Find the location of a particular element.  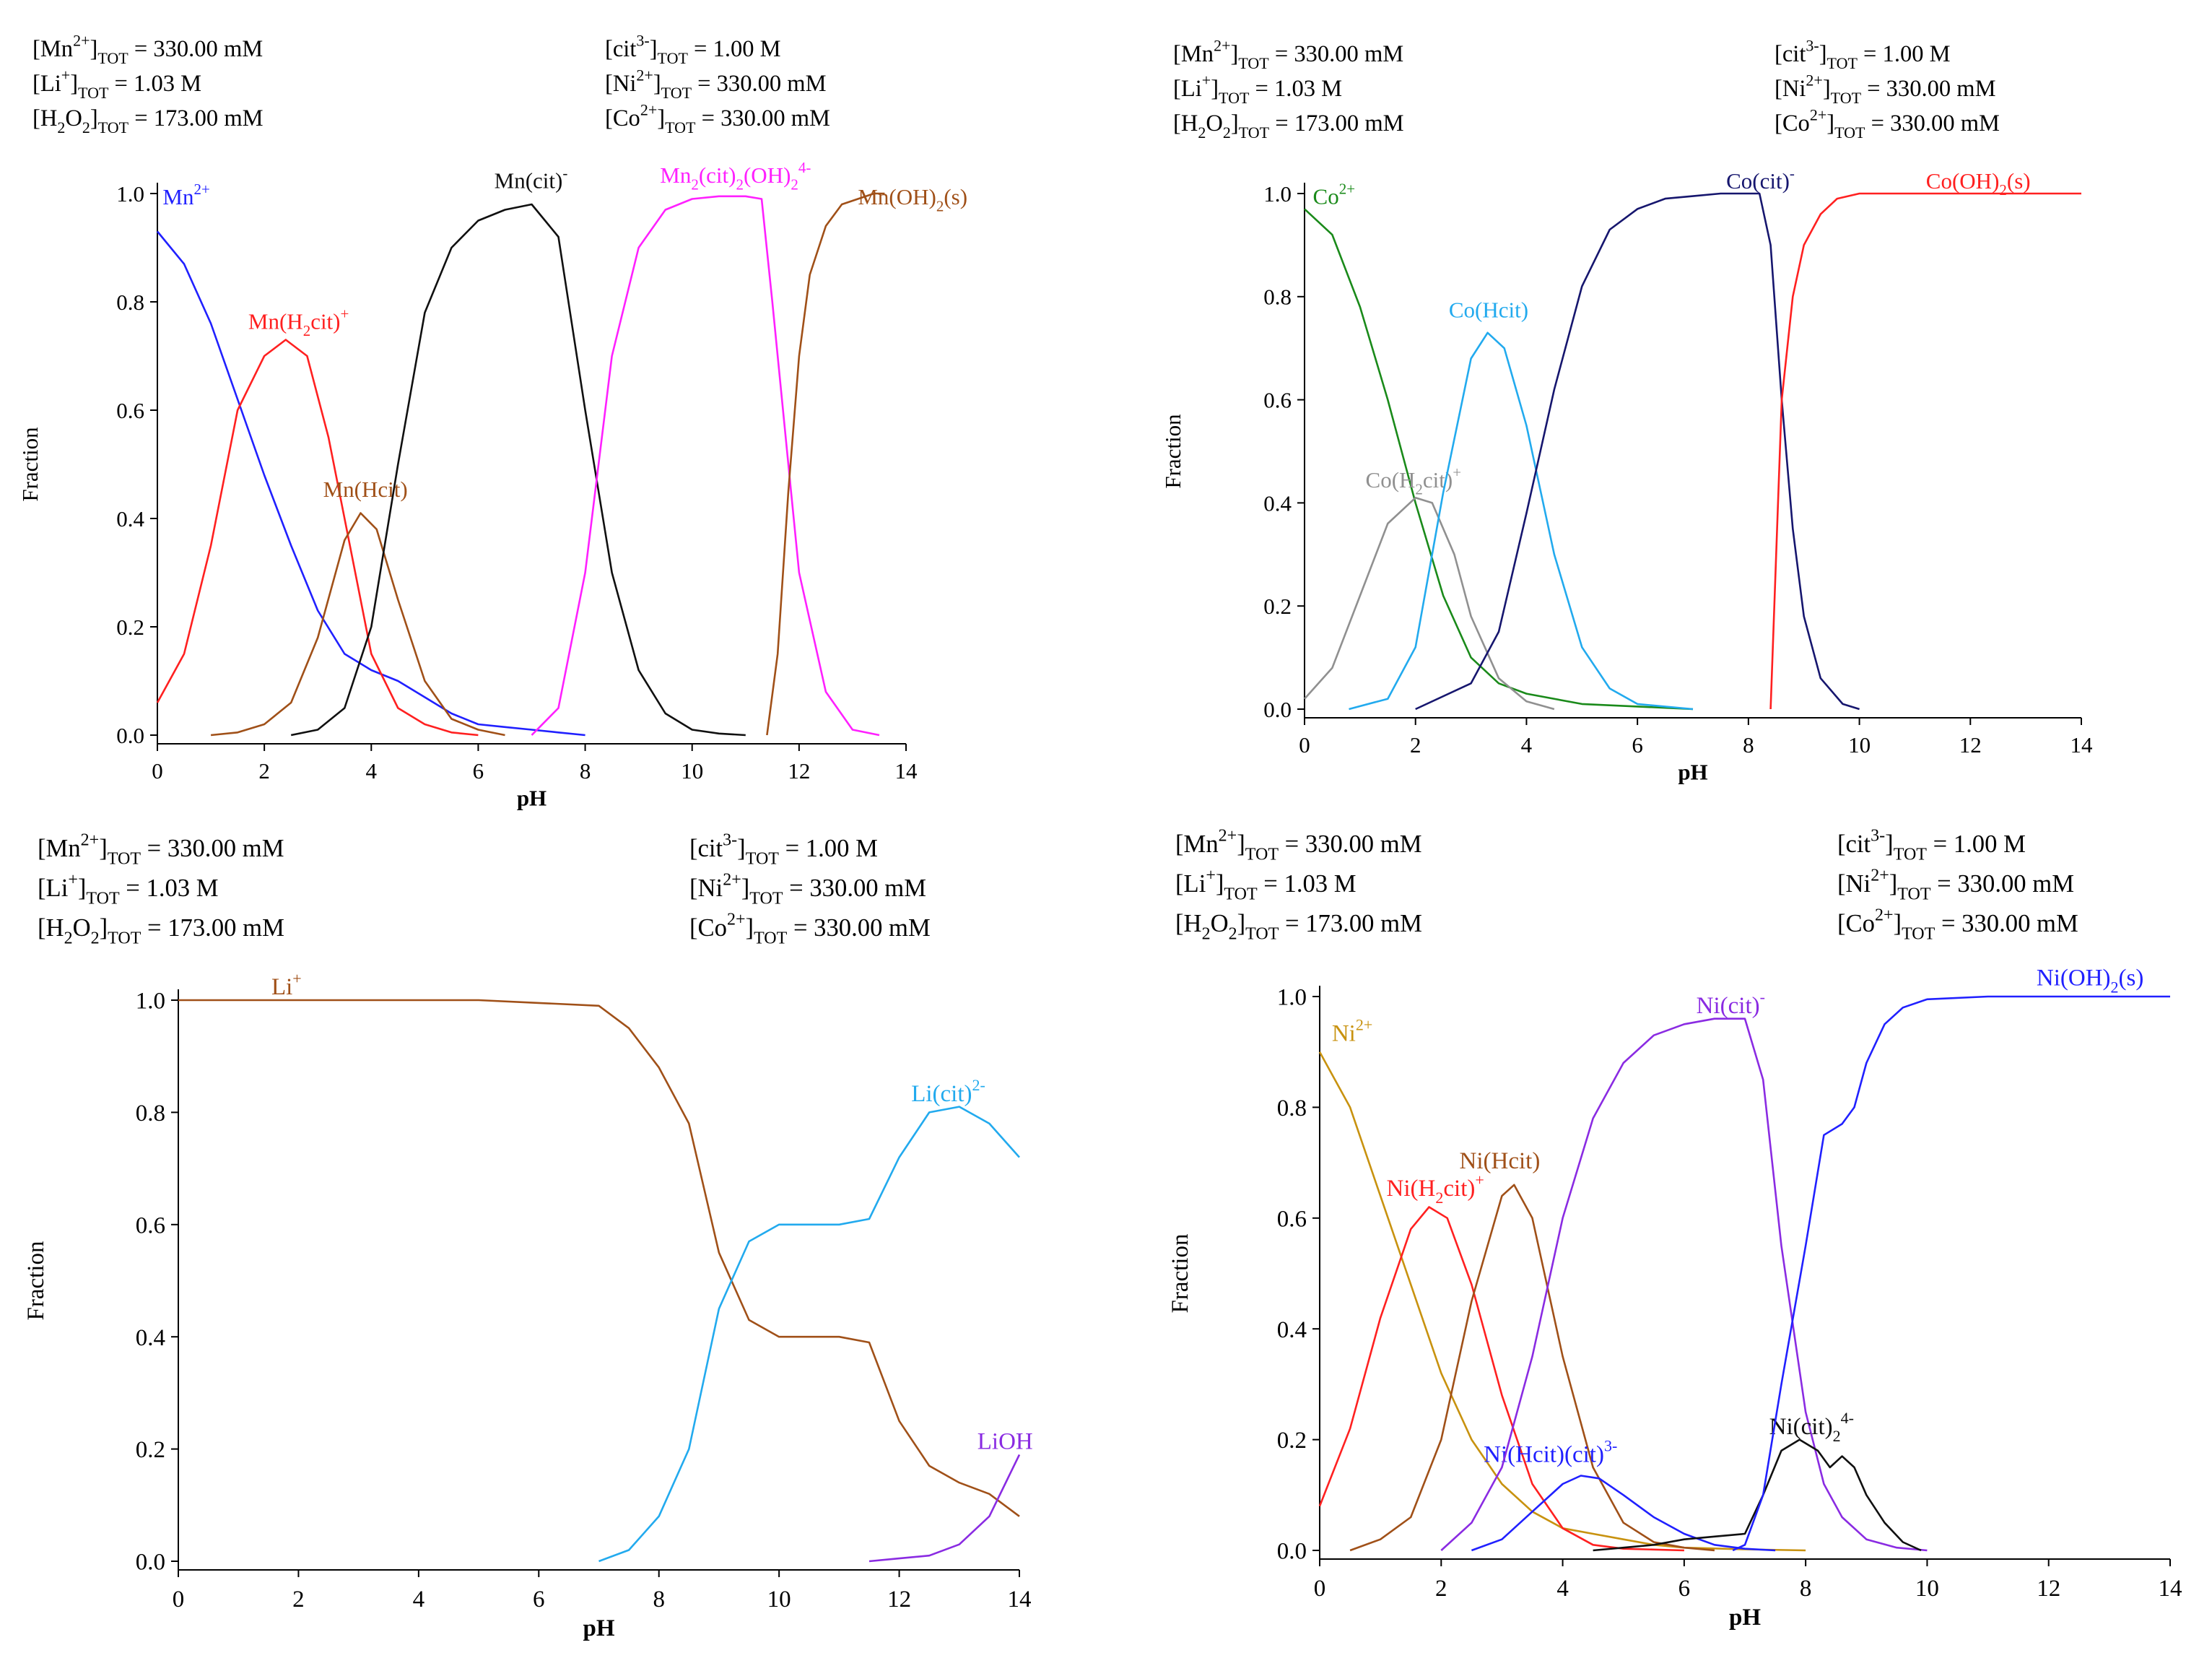

series-label-2: LiOH is located at coordinates (1005, 1442).